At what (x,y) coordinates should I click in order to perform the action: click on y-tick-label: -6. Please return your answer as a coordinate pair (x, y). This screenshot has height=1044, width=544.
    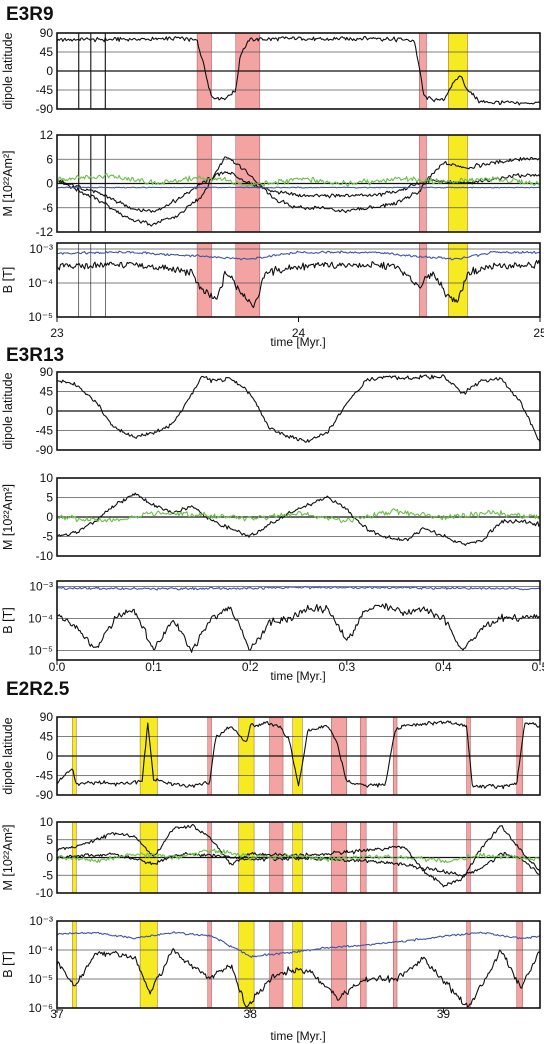
    Looking at the image, I should click on (47, 208).